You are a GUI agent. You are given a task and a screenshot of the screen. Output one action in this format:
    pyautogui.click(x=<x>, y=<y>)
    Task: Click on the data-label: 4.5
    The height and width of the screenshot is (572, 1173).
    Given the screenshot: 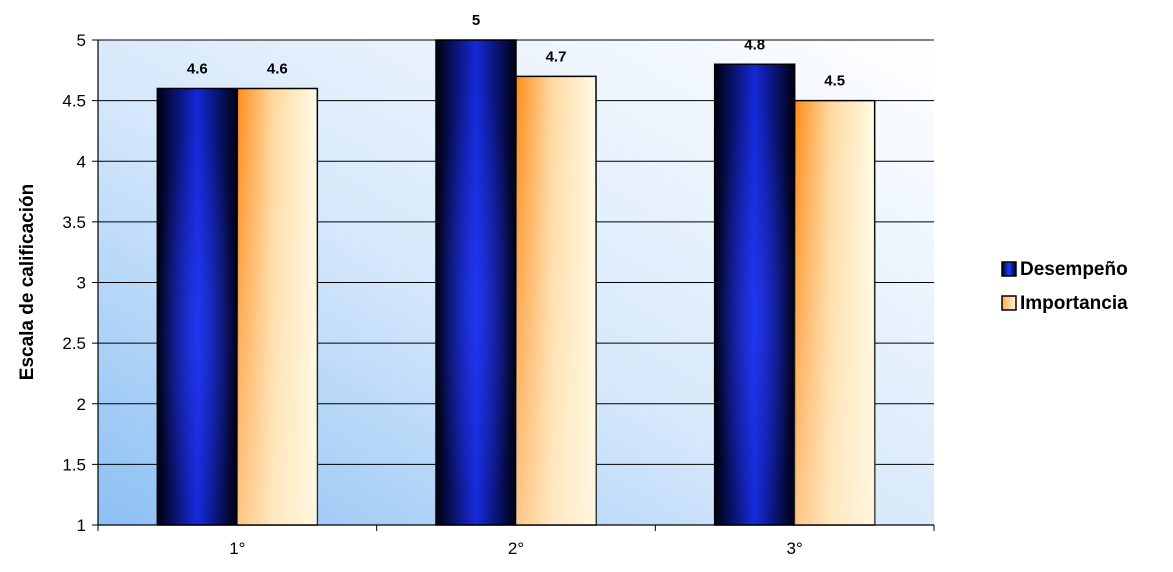 What is the action you would take?
    pyautogui.click(x=834, y=81)
    